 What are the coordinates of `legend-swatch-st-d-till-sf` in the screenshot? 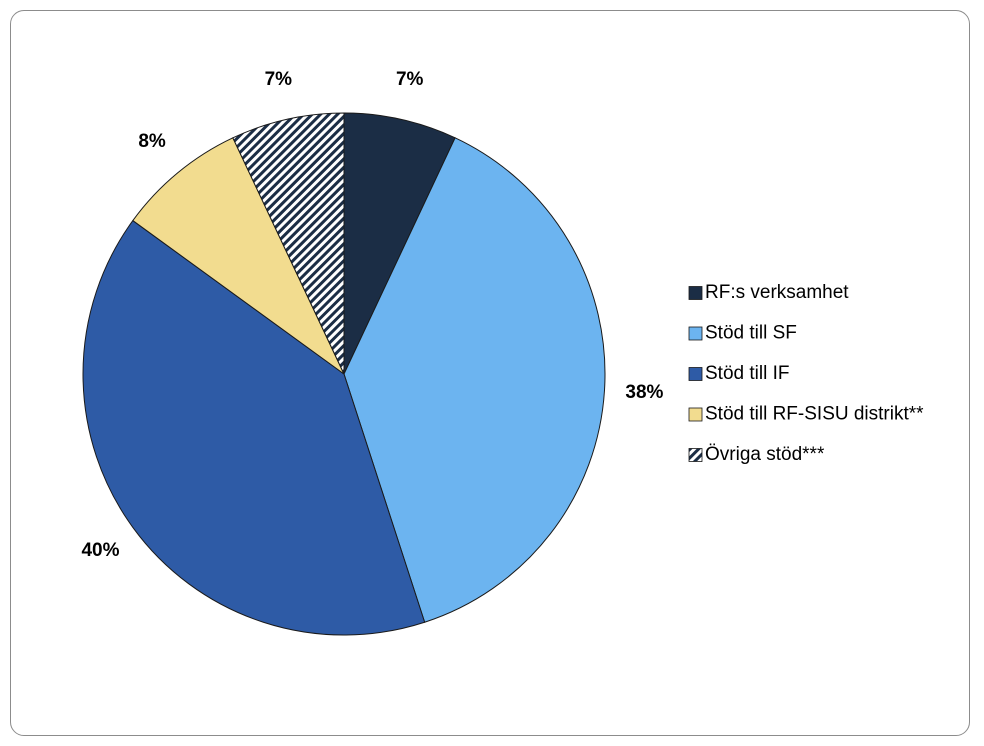 It's located at (695, 333).